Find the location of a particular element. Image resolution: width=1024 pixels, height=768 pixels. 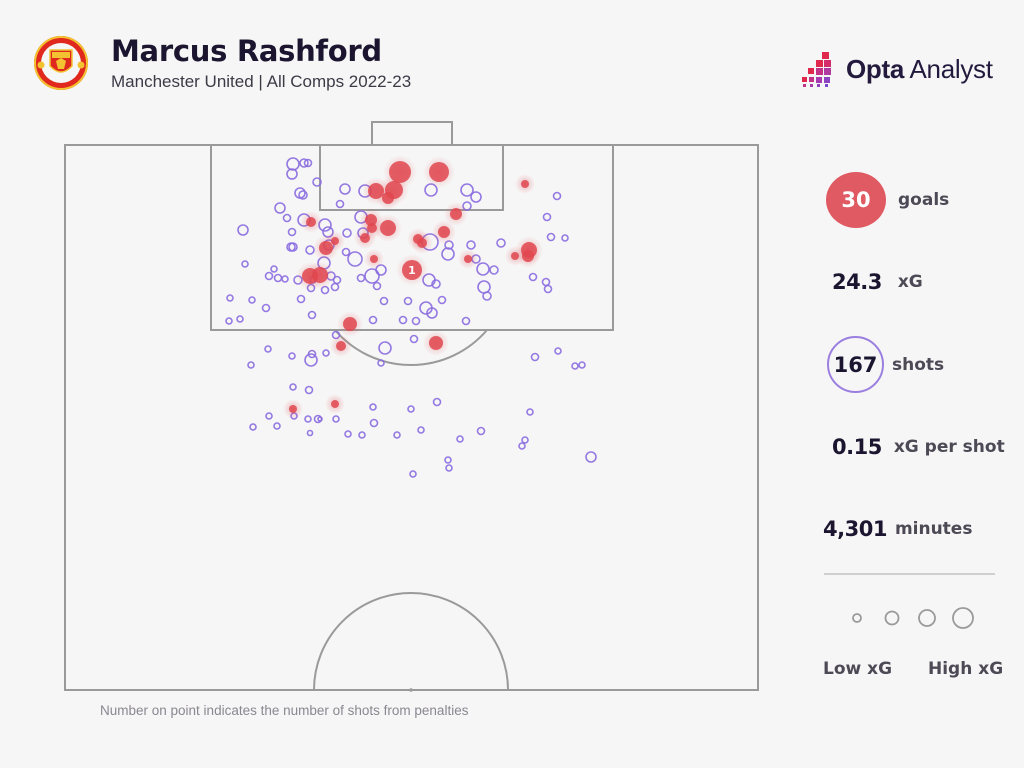

xg-per-shot-value: 0.15 is located at coordinates (857, 447).